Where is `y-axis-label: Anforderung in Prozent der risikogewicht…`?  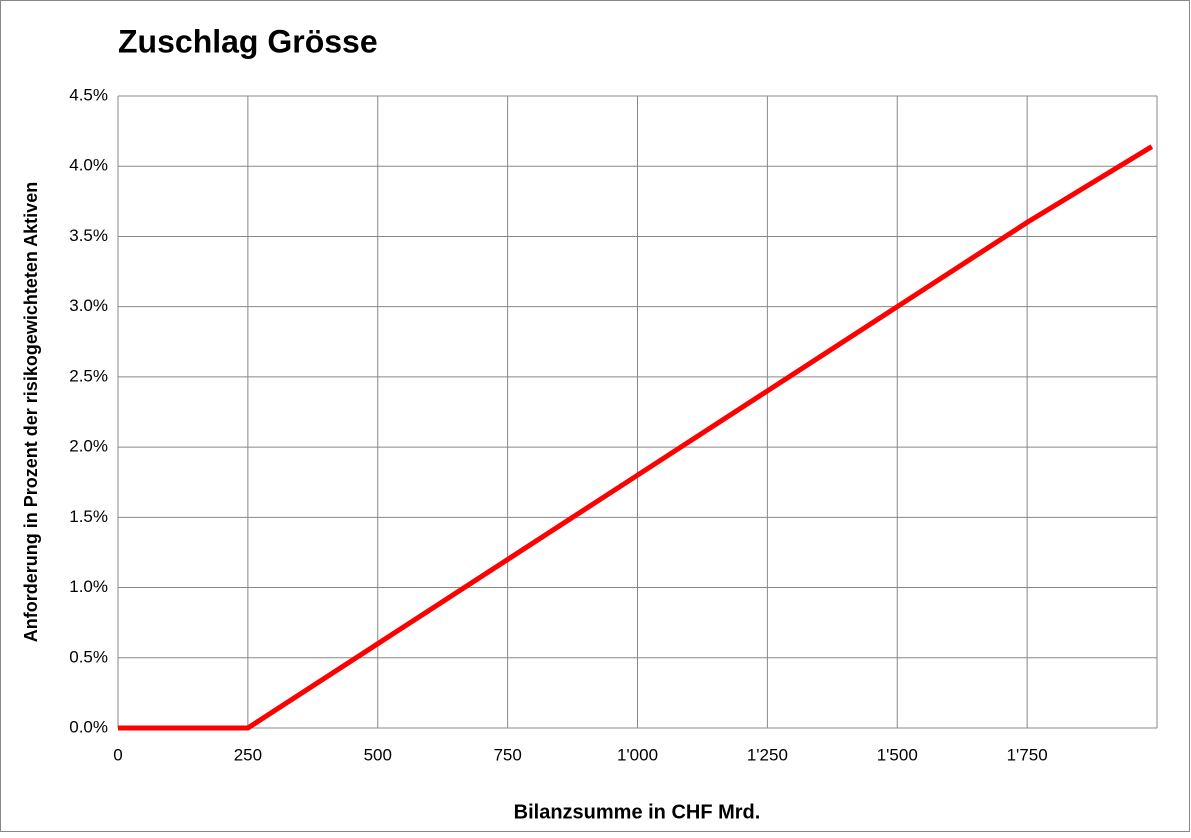
y-axis-label: Anforderung in Prozent der risikogewicht… is located at coordinates (31, 412).